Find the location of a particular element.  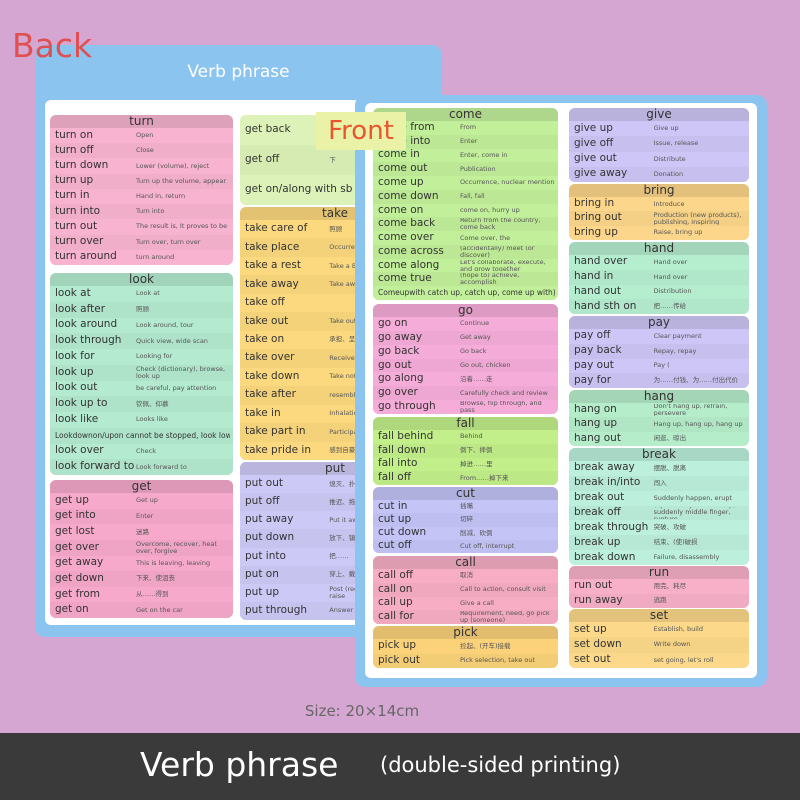

phrase-row: hand in Hand over is located at coordinates (659, 277).